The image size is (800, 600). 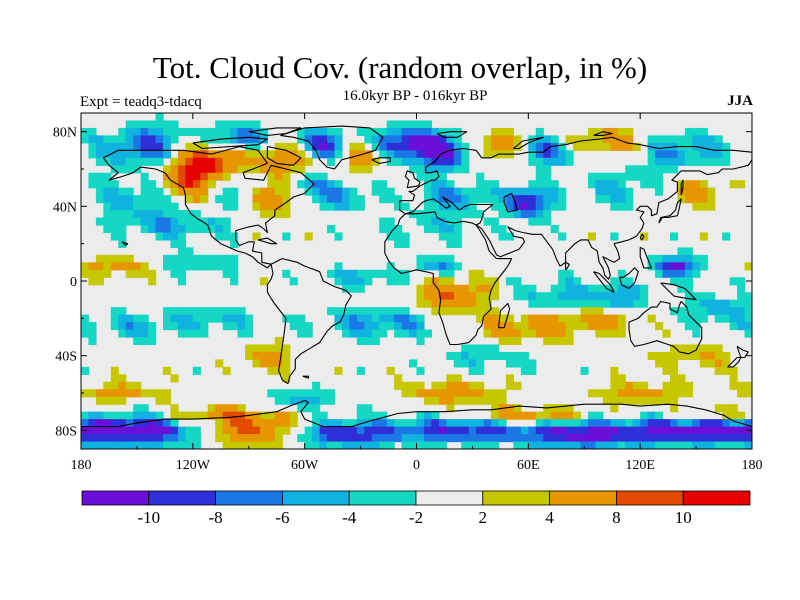 I want to click on lat-tick-label: 40S, so click(x=66, y=357).